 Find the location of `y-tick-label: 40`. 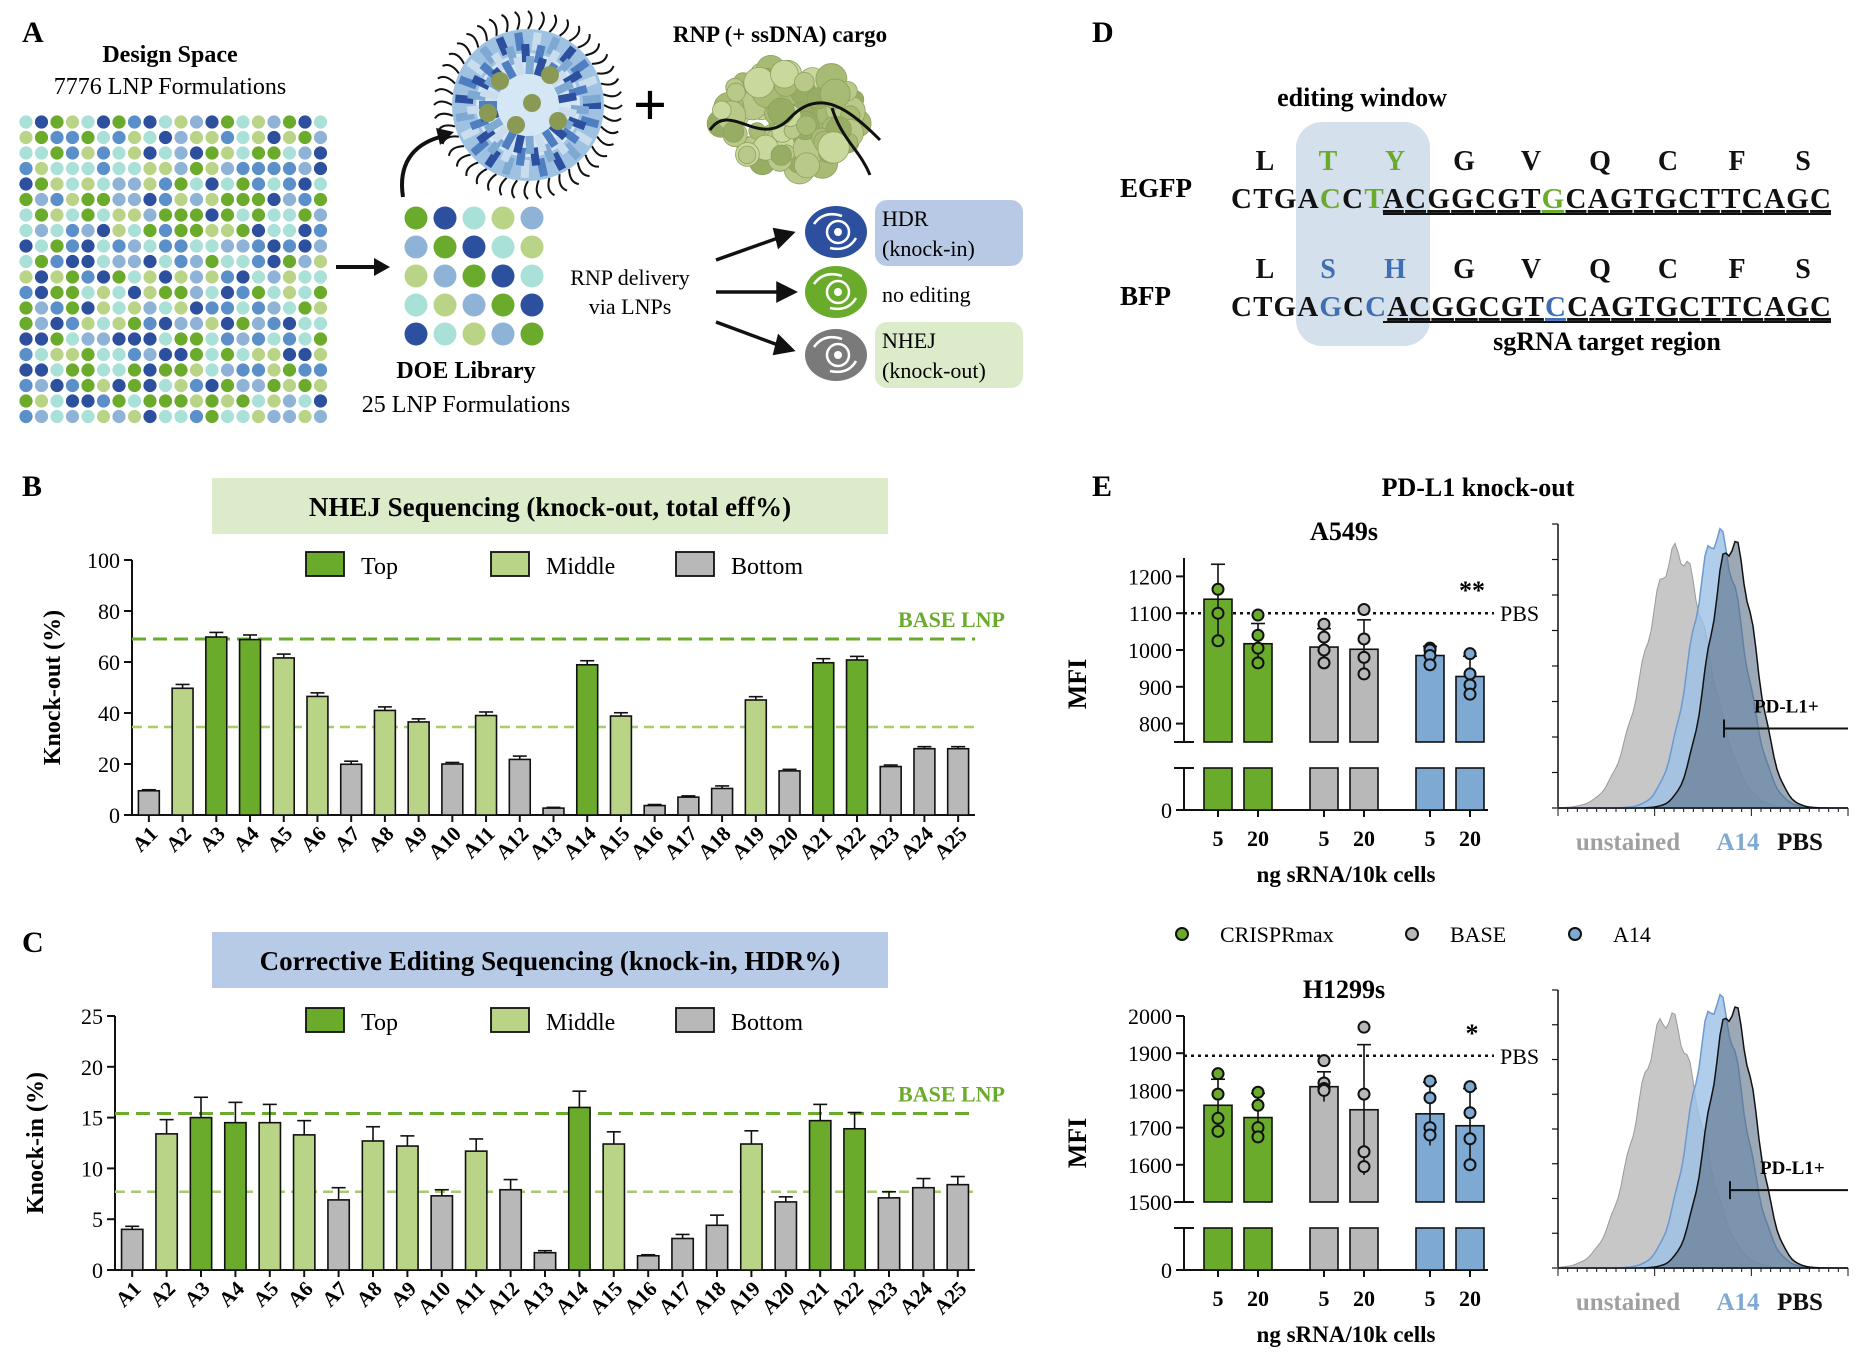

y-tick-label: 40 is located at coordinates (109, 713).